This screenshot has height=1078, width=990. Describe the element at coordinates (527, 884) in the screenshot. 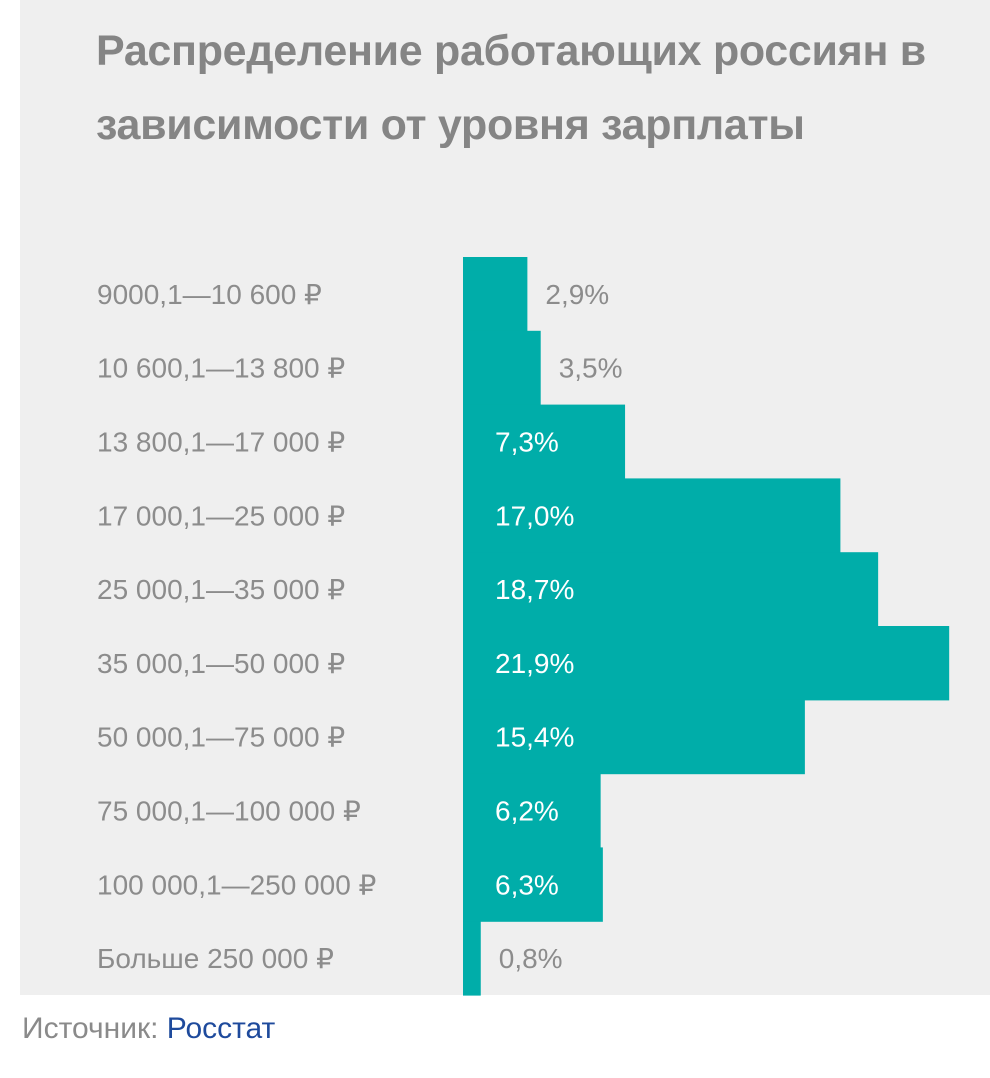

I see `value-label-9: 6,3%` at that location.